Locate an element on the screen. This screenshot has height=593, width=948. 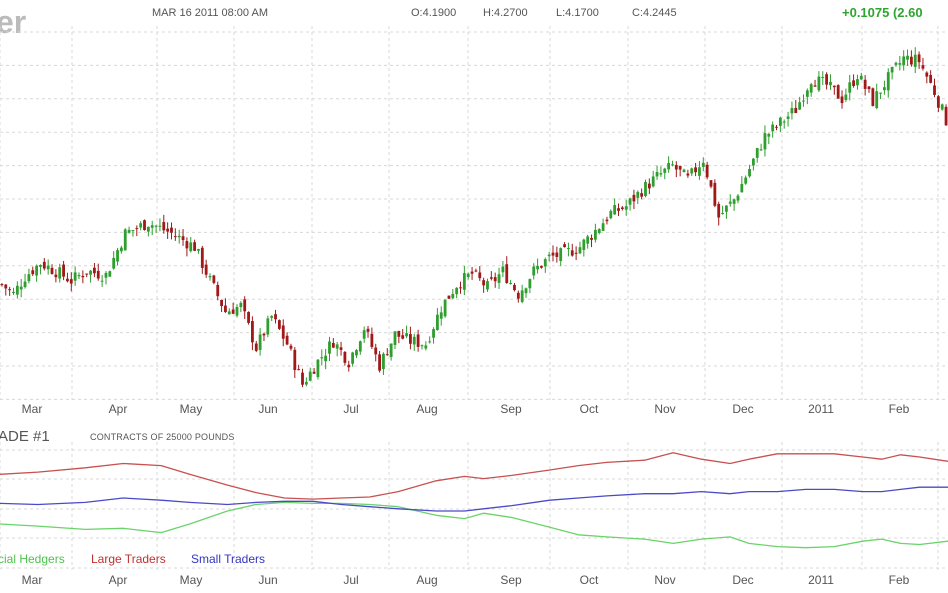
x-tick-label: Aug is located at coordinates (426, 409).